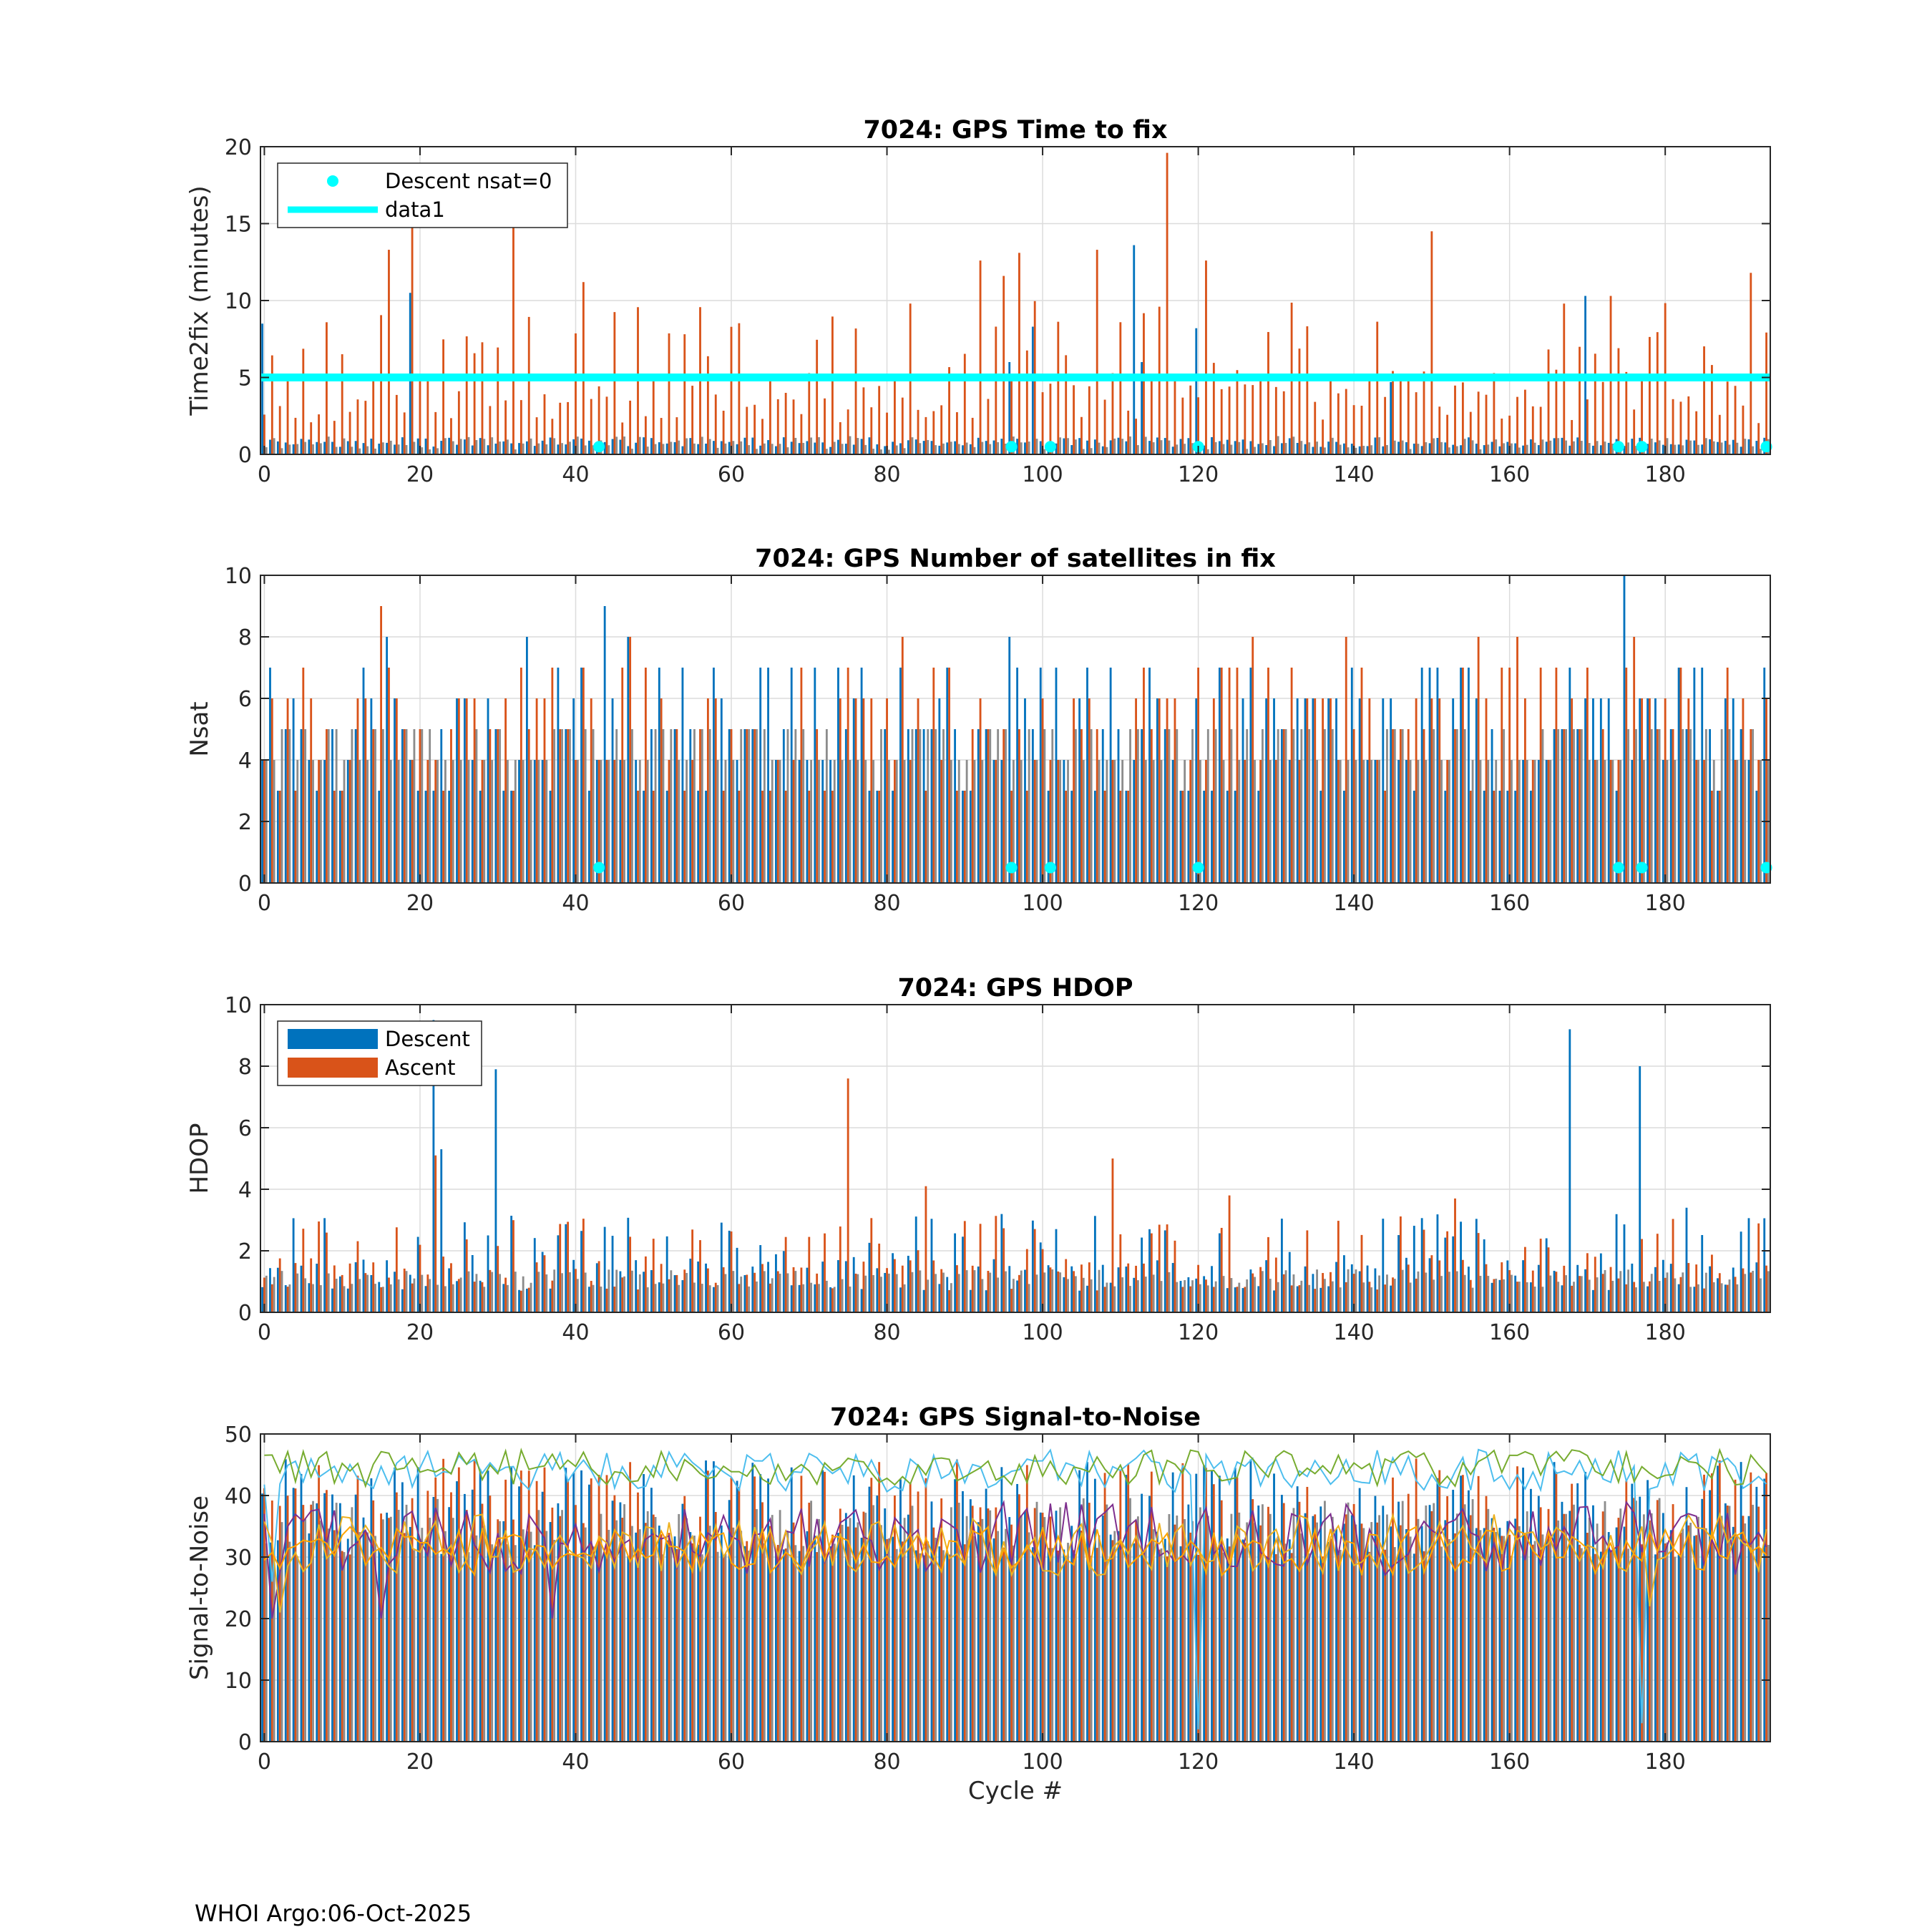  I want to click on nsat-zero-marker, so click(1618, 447).